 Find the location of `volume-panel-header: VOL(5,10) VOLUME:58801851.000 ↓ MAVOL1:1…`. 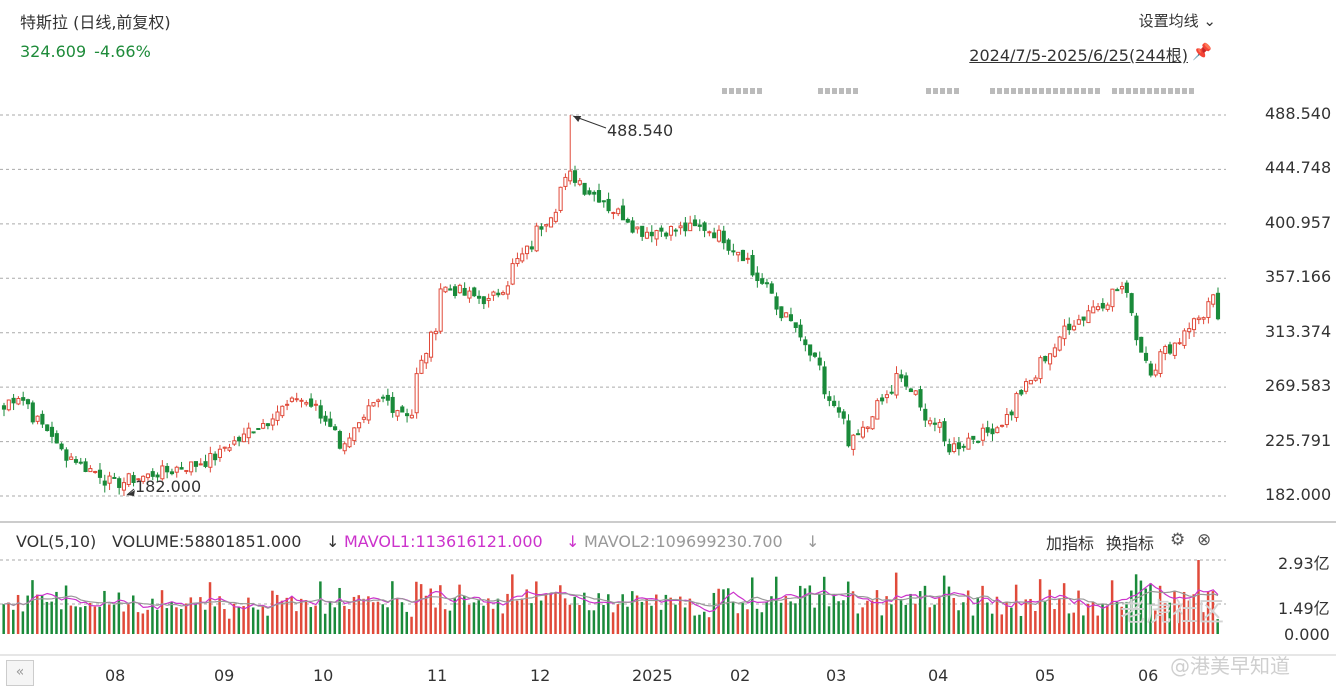

volume-panel-header: VOL(5,10) VOLUME:58801851.000 ↓ MAVOL1:1… is located at coordinates (668, 541).